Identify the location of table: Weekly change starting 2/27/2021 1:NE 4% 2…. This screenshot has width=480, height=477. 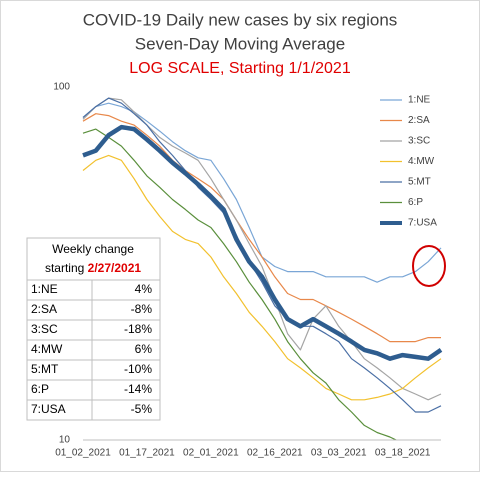
(93, 329).